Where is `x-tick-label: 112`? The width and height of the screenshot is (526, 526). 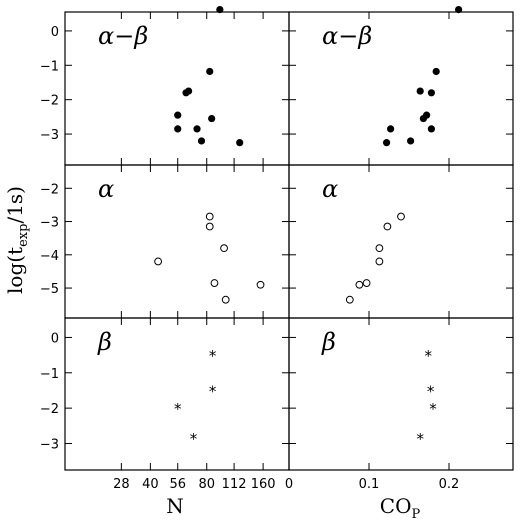
x-tick-label: 112 is located at coordinates (234, 484).